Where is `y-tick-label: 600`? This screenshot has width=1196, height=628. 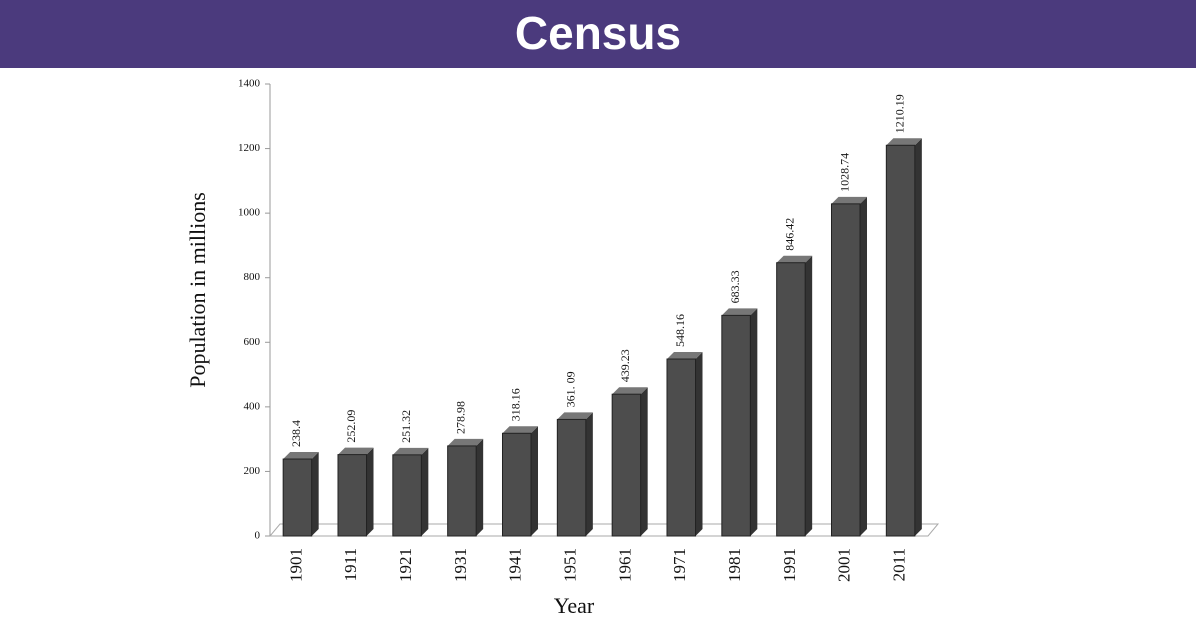
y-tick-label: 600 is located at coordinates (252, 342).